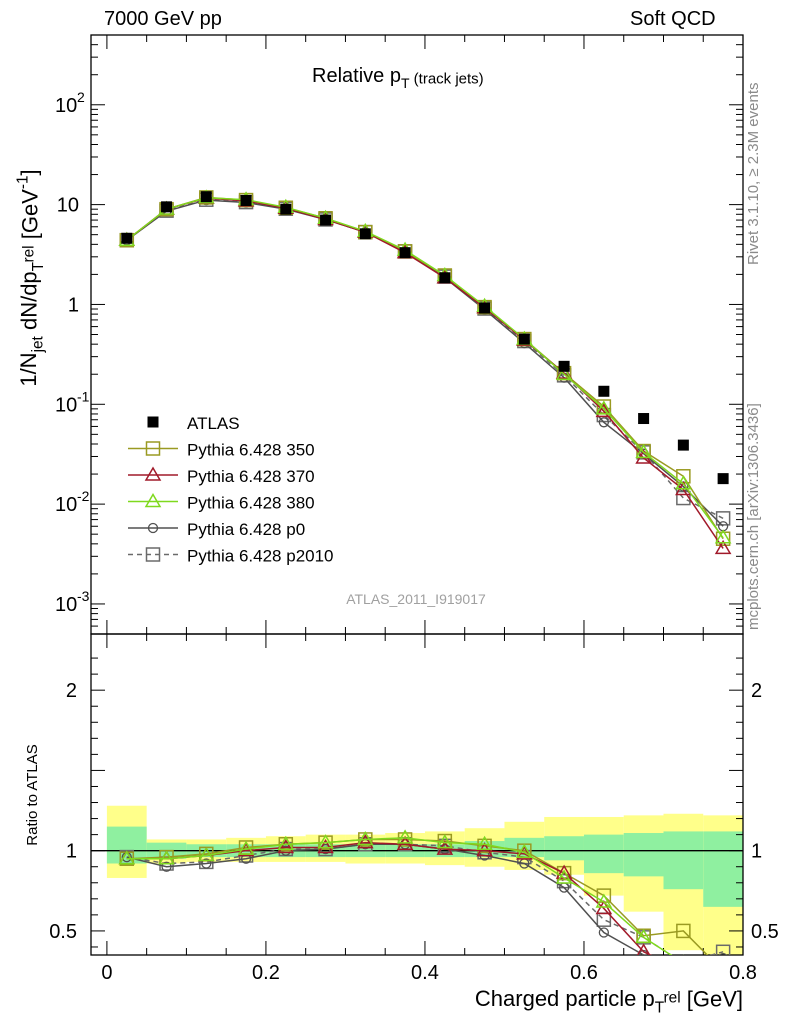  Describe the element at coordinates (756, 852) in the screenshot. I see `ratio-y-tick-label-right: 1` at that location.